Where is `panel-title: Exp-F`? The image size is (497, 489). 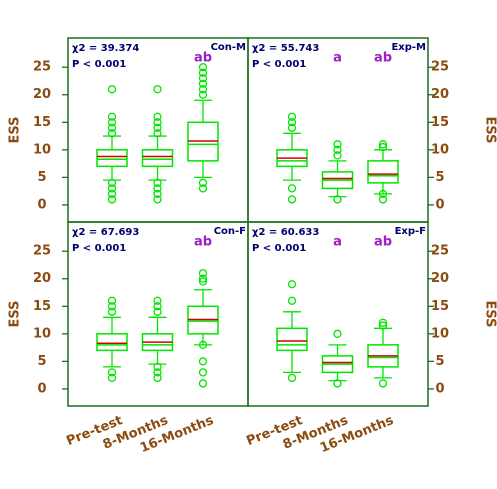 panel-title: Exp-F is located at coordinates (410, 231).